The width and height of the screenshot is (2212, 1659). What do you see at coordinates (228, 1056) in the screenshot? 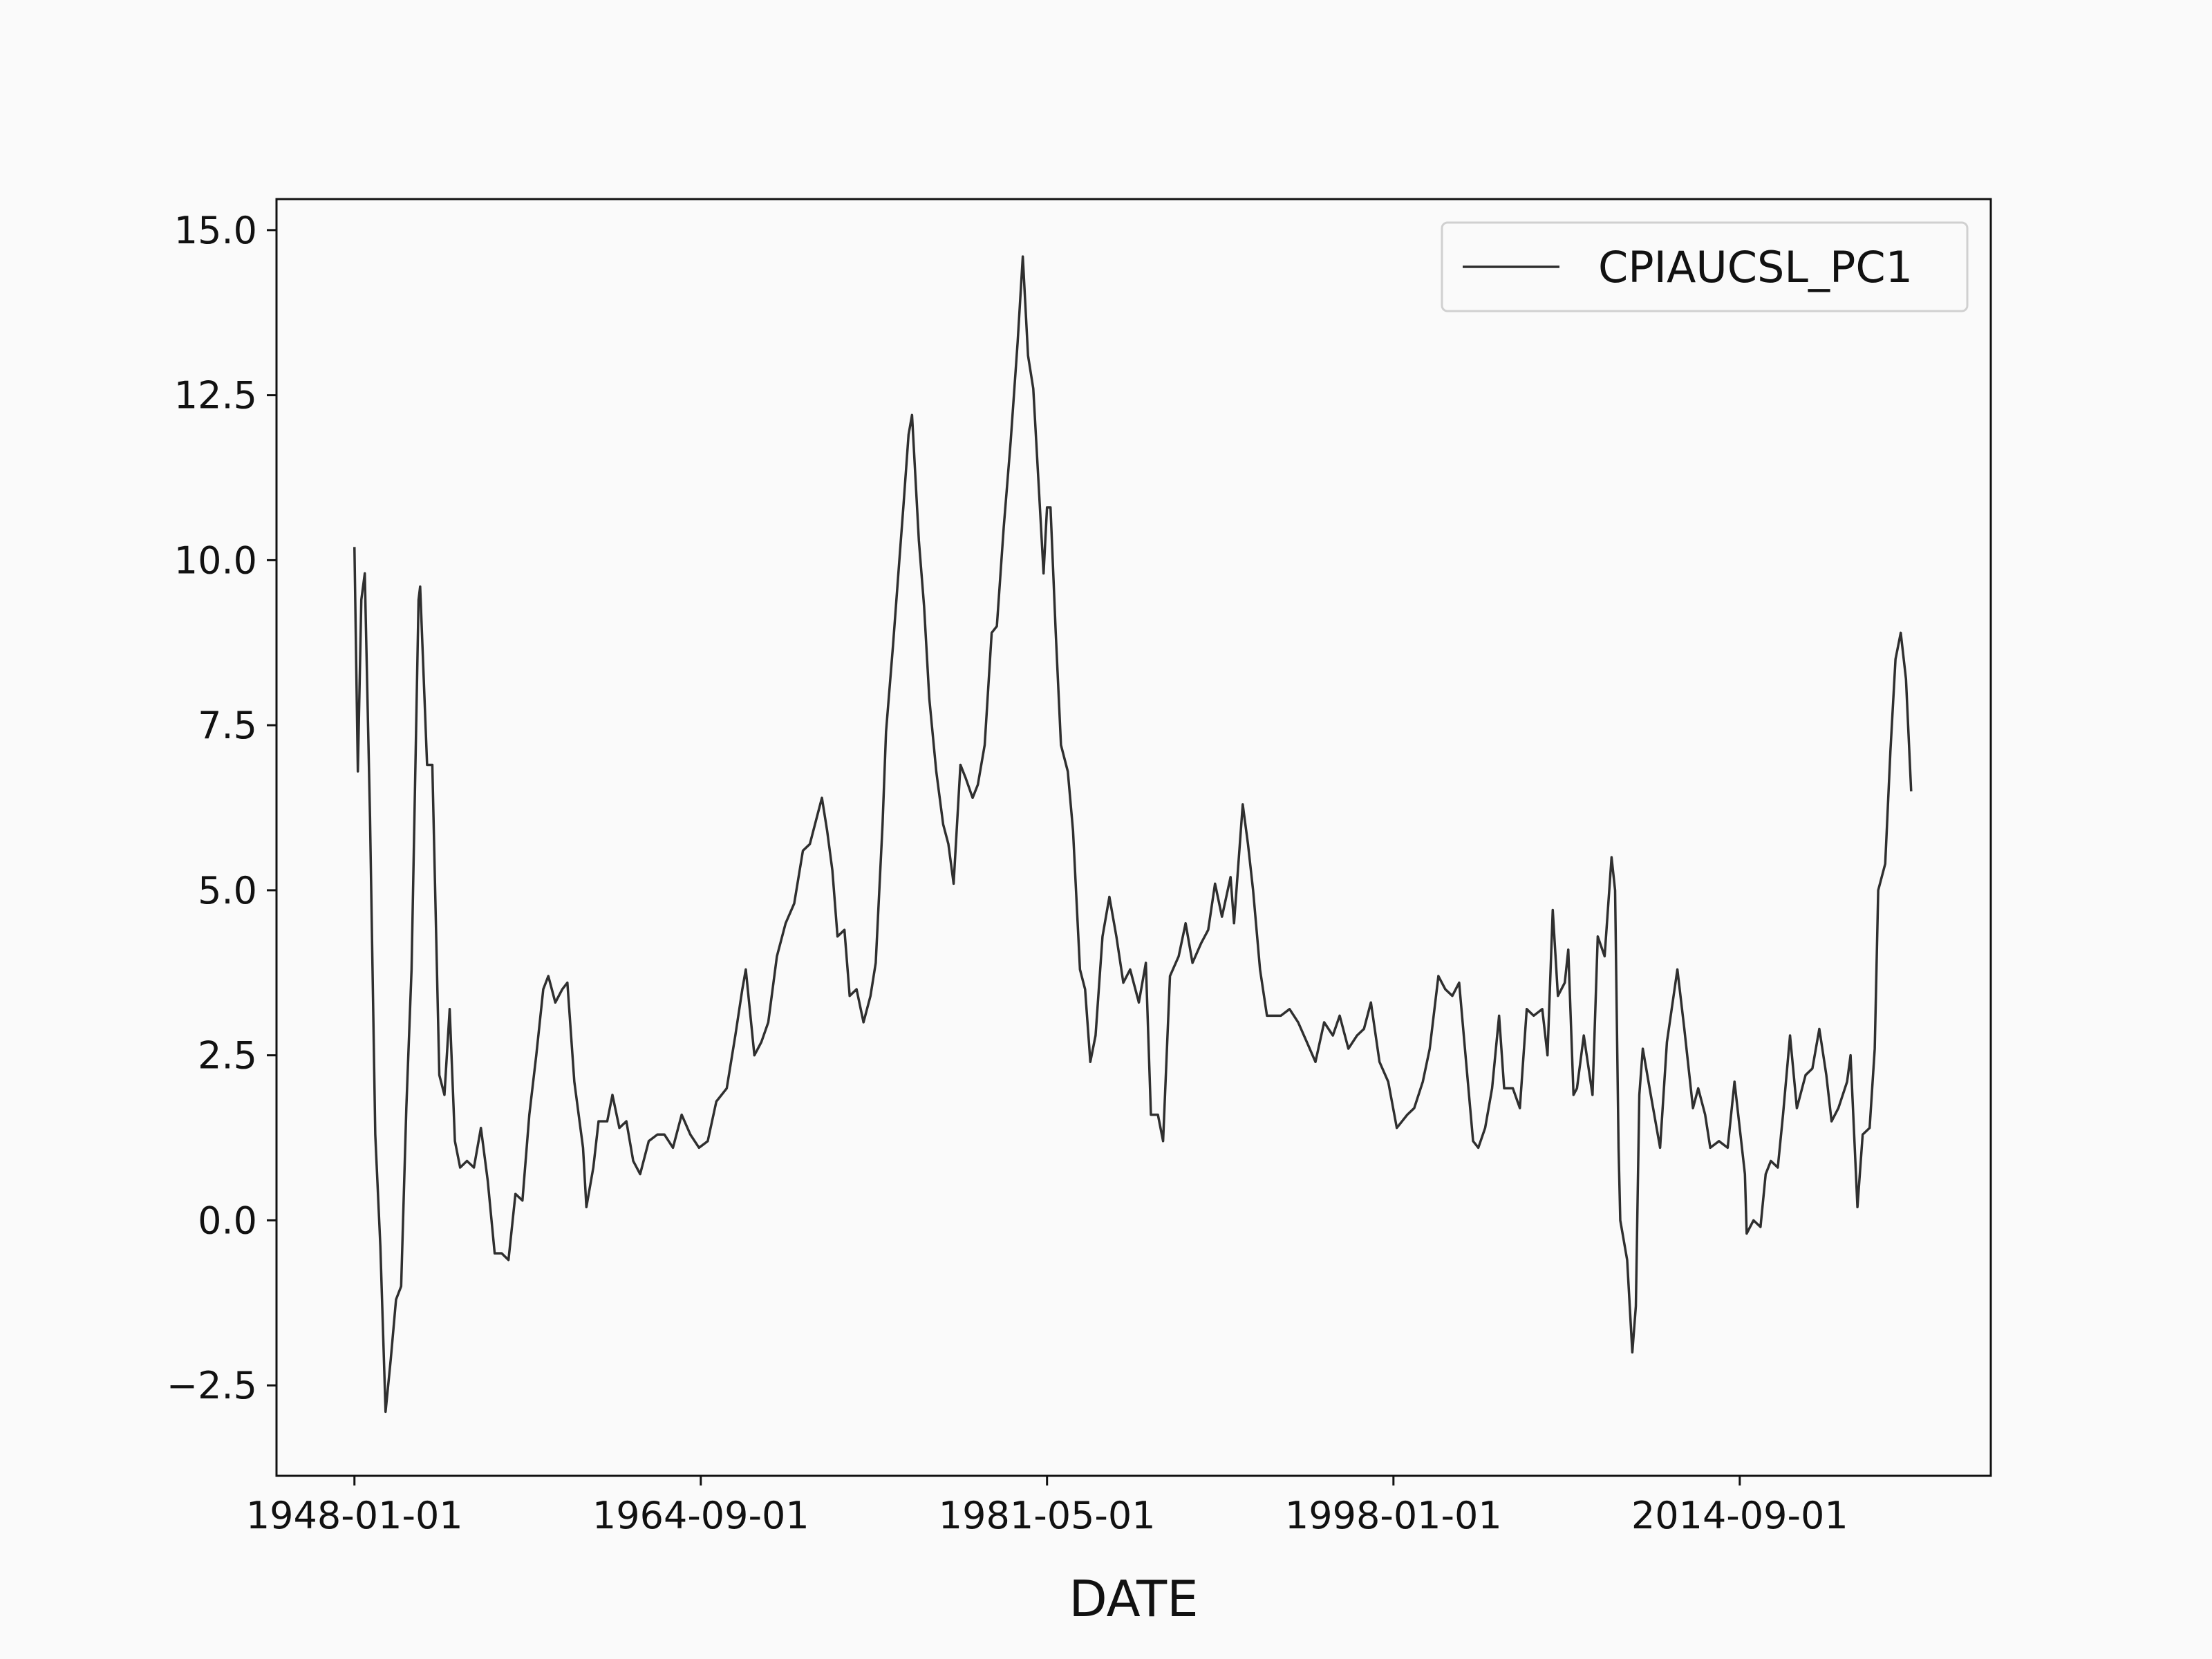
I see `y-tick-label: 2.5` at bounding box center [228, 1056].